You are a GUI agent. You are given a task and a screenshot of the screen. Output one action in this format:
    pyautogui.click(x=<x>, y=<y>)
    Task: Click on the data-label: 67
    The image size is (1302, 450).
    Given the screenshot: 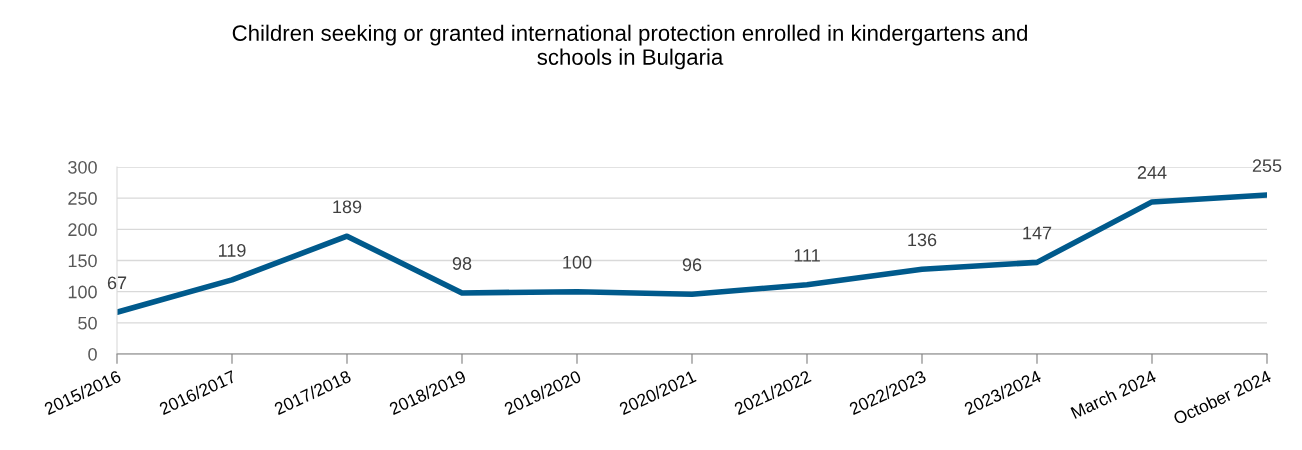 What is the action you would take?
    pyautogui.click(x=117, y=283)
    